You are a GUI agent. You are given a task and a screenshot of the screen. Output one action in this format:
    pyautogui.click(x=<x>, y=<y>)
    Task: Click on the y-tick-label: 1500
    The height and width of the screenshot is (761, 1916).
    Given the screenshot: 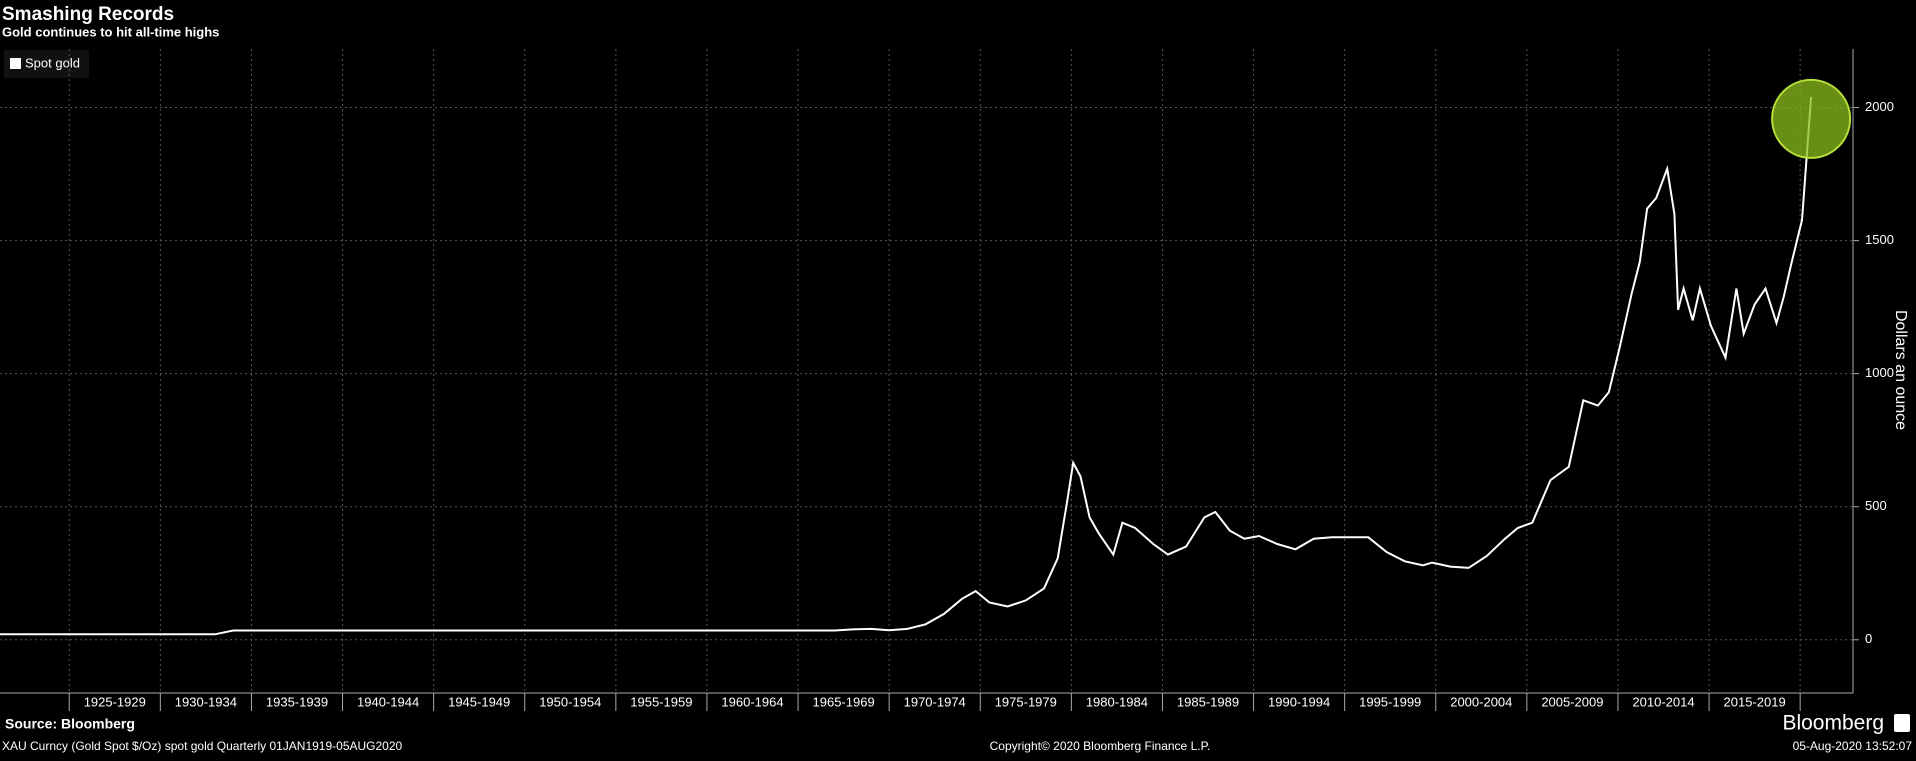 What is the action you would take?
    pyautogui.click(x=1879, y=239)
    